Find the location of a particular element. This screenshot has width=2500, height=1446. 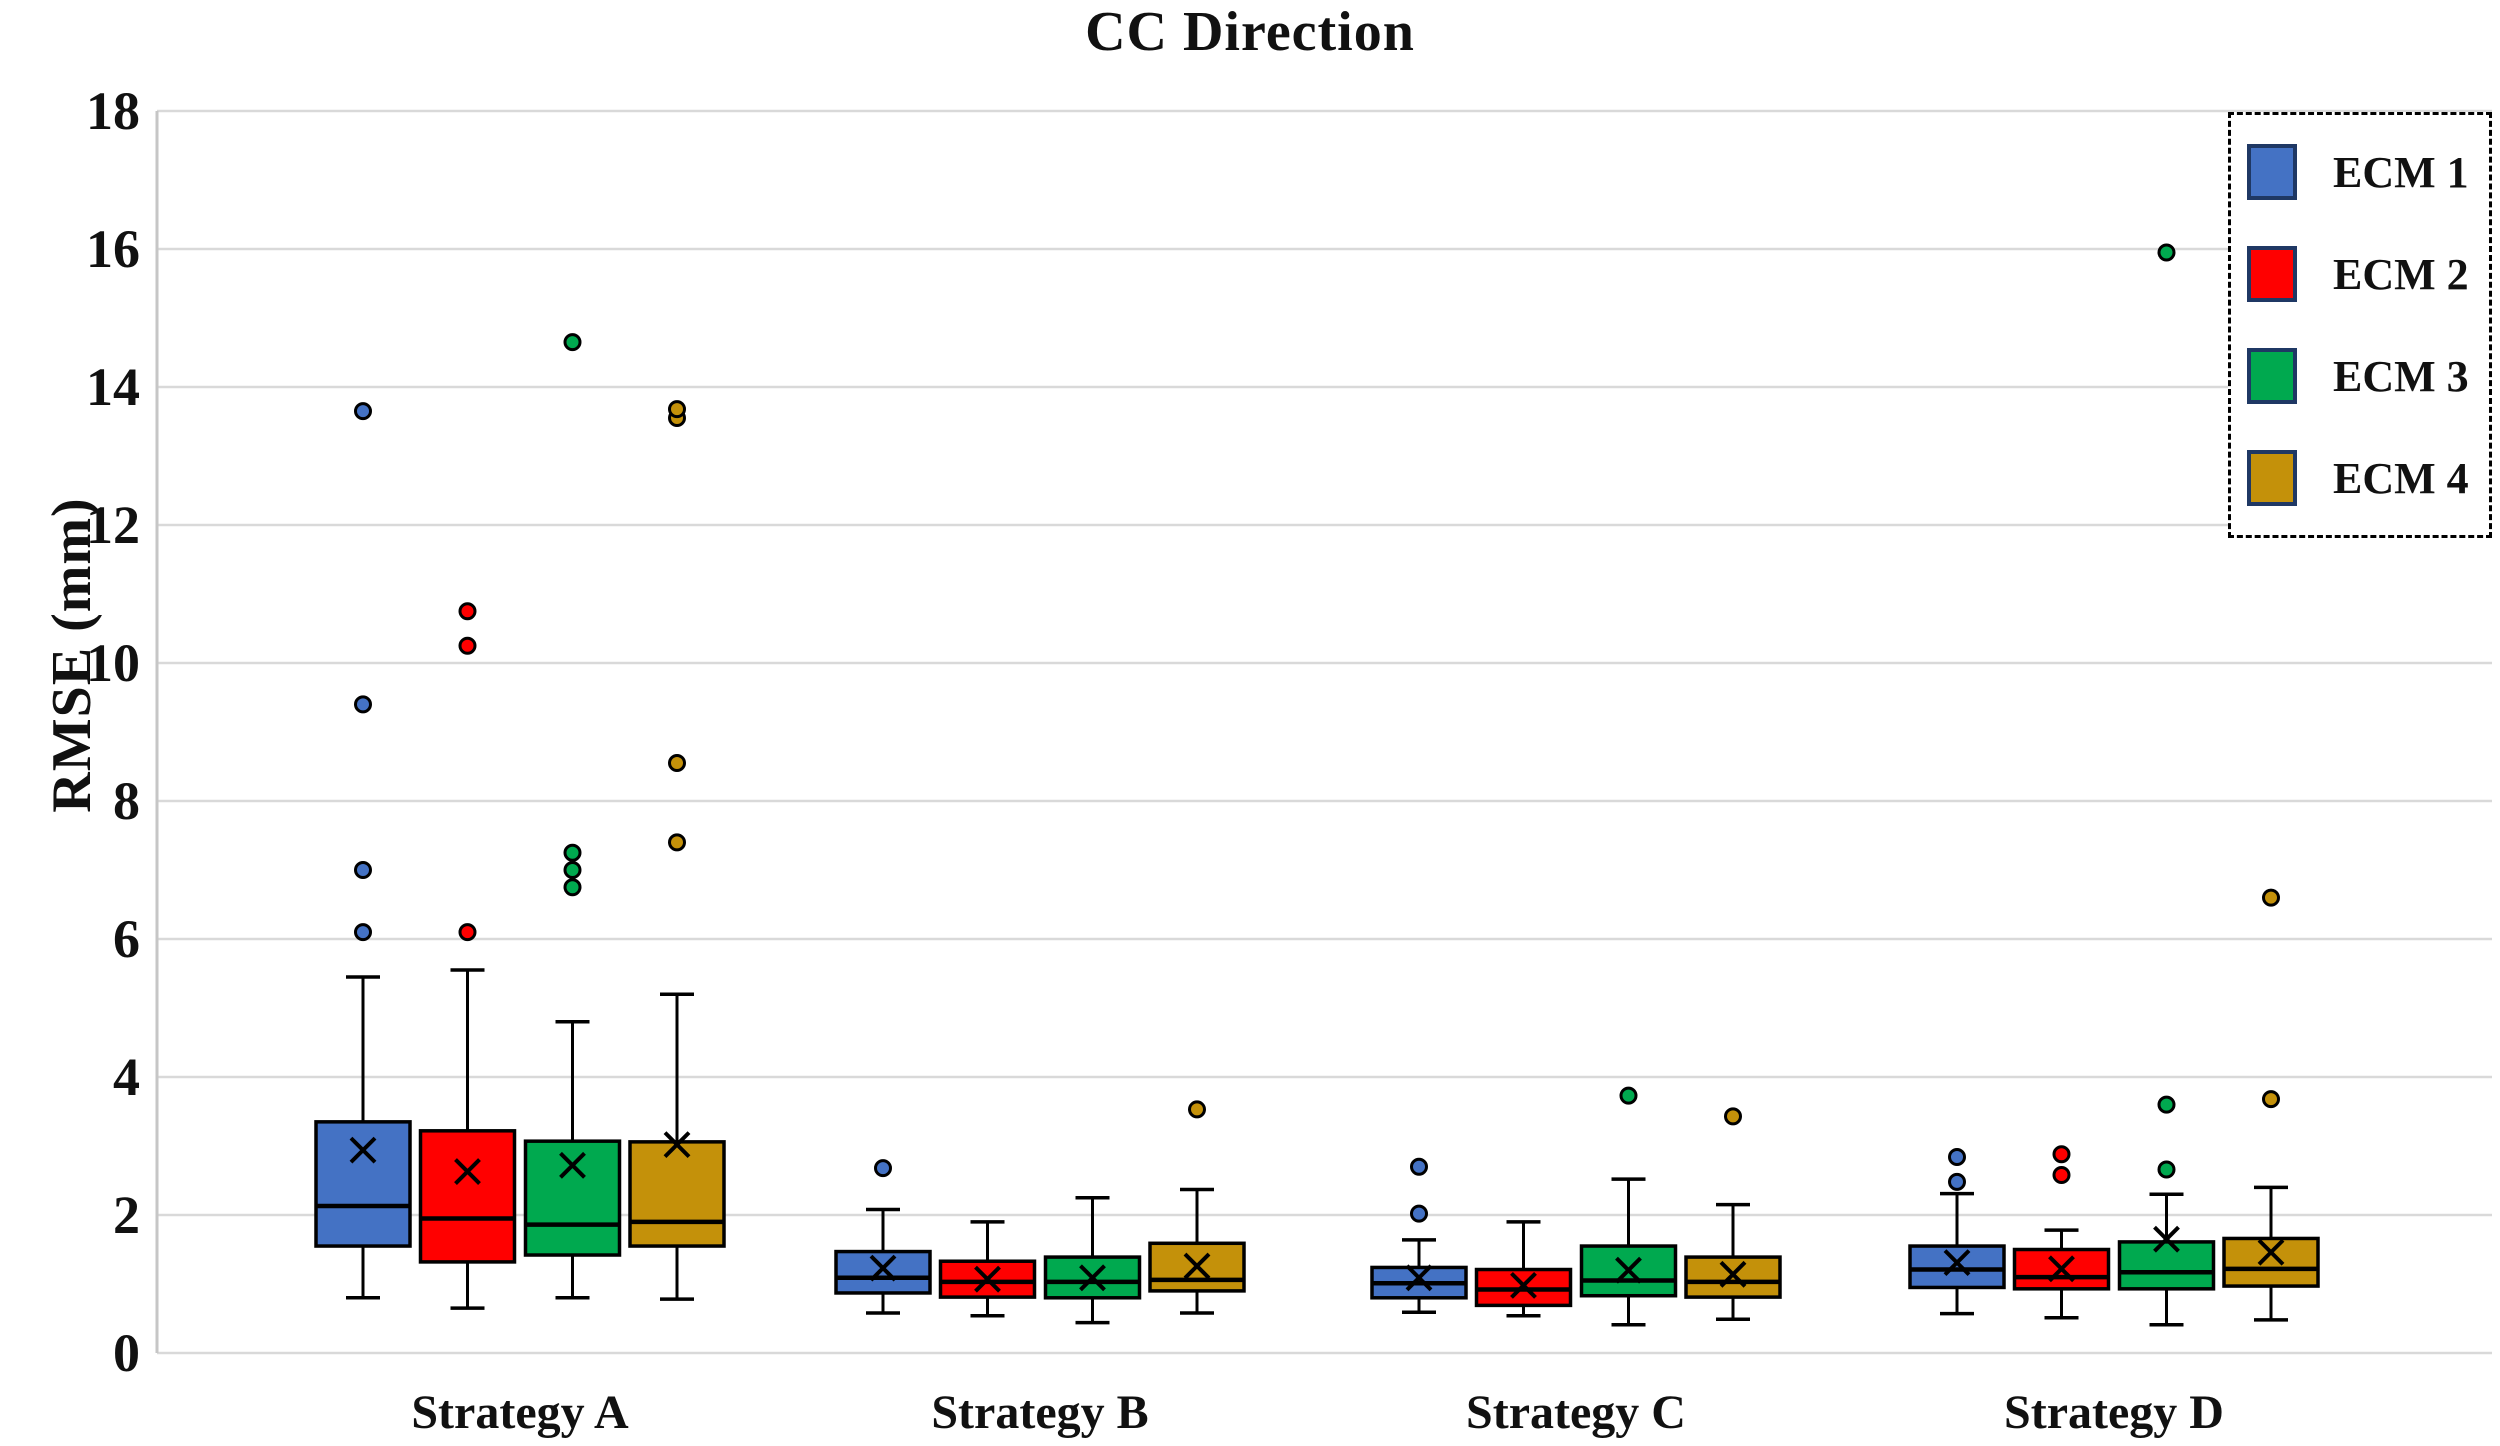

box-ecm-3-strategy-c is located at coordinates (1628, 1206).